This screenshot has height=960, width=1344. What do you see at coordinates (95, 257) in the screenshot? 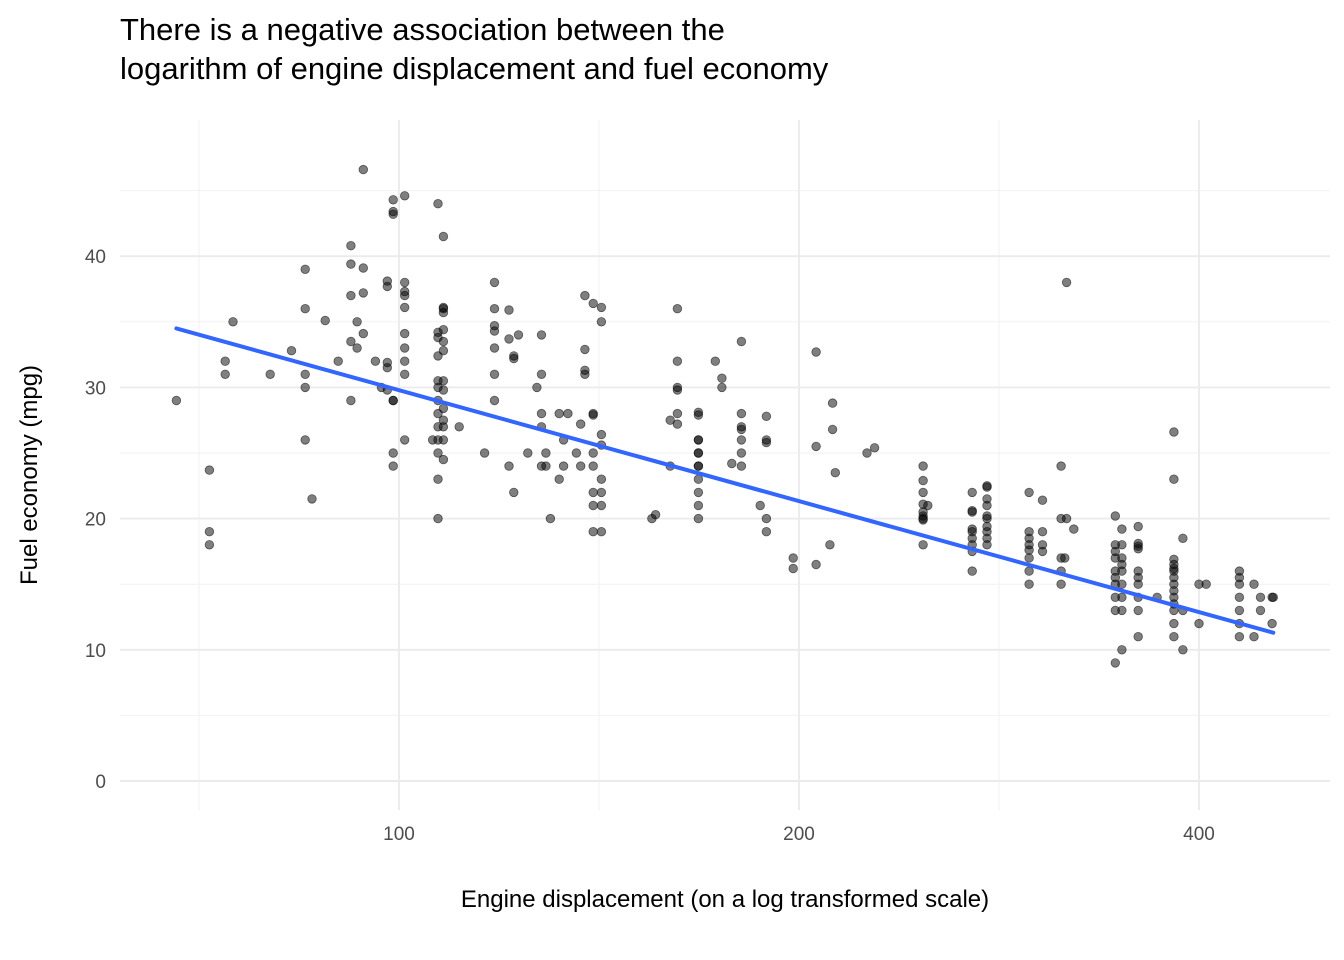
I see `y-tick-label: 40` at bounding box center [95, 257].